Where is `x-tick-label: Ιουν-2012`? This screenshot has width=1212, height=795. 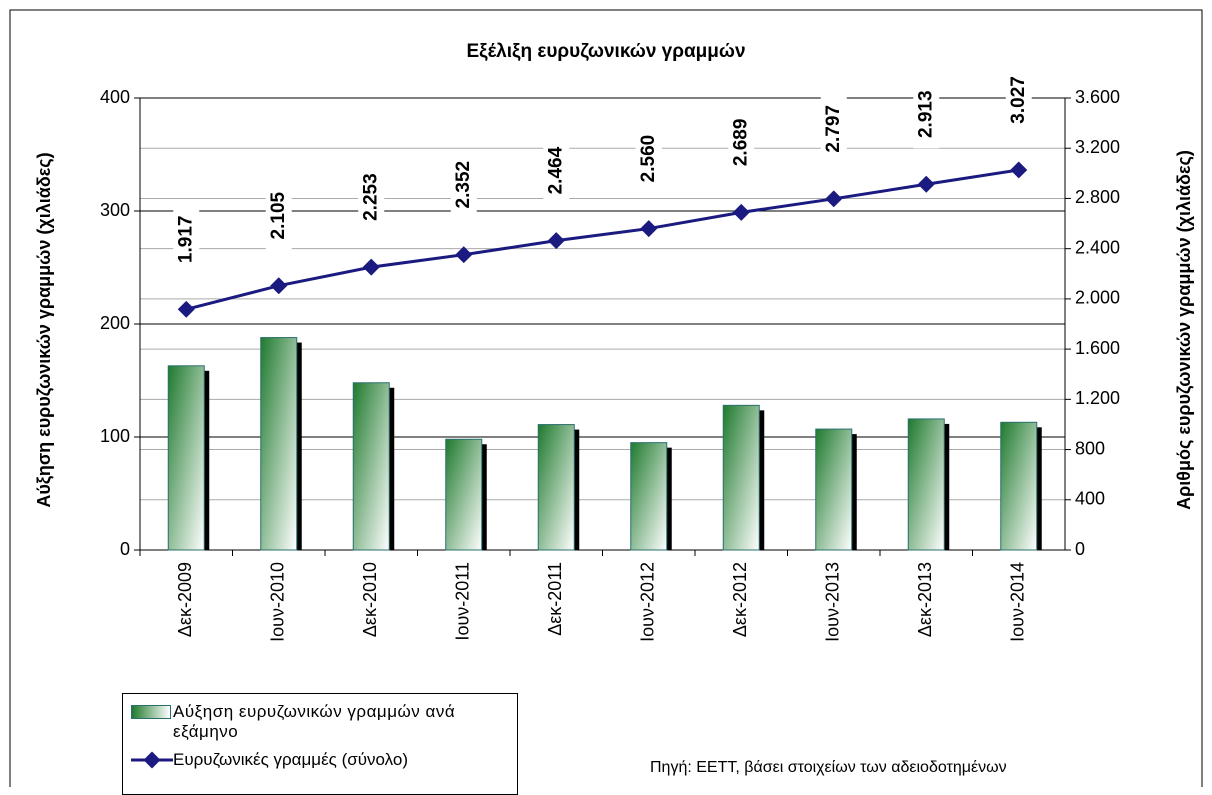
x-tick-label: Ιουν-2012 is located at coordinates (648, 602).